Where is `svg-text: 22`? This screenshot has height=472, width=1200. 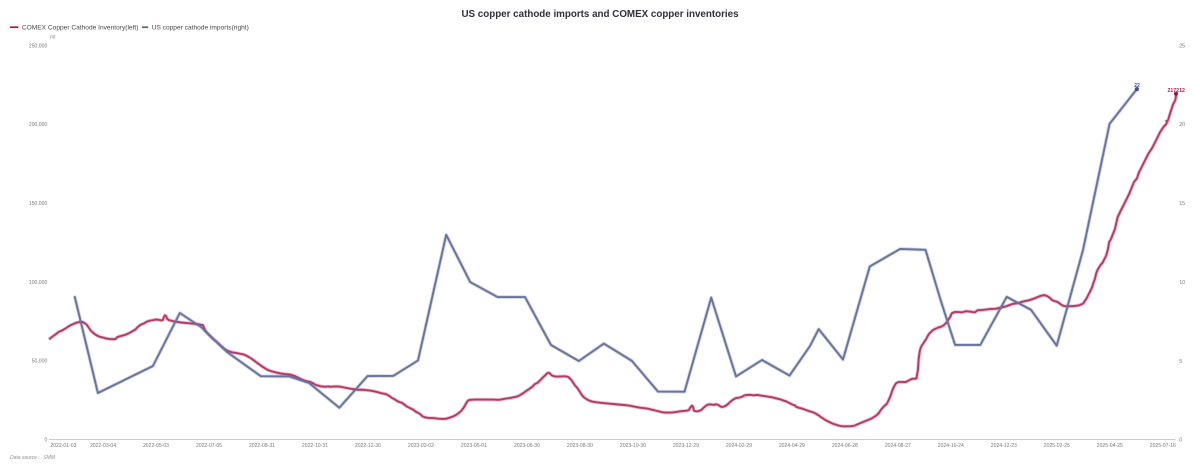
svg-text: 22 is located at coordinates (1137, 86).